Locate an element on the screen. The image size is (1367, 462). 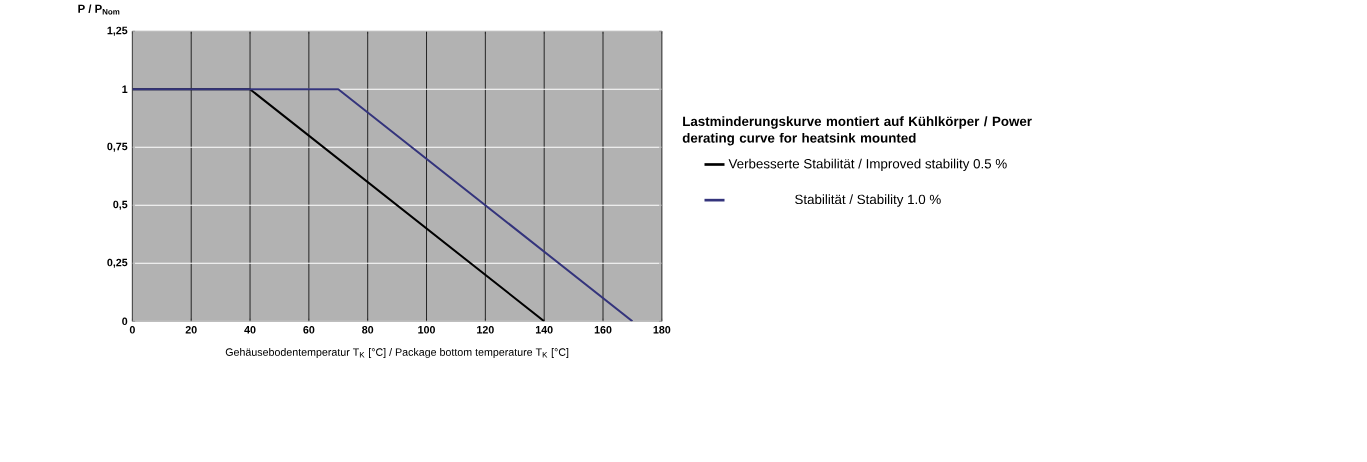
x-axis-title: Gehäusebodentemperatur T$_{K}$ [°C] / Package bottom temperature T$_{K}$ [°C] is located at coordinates (397, 352).